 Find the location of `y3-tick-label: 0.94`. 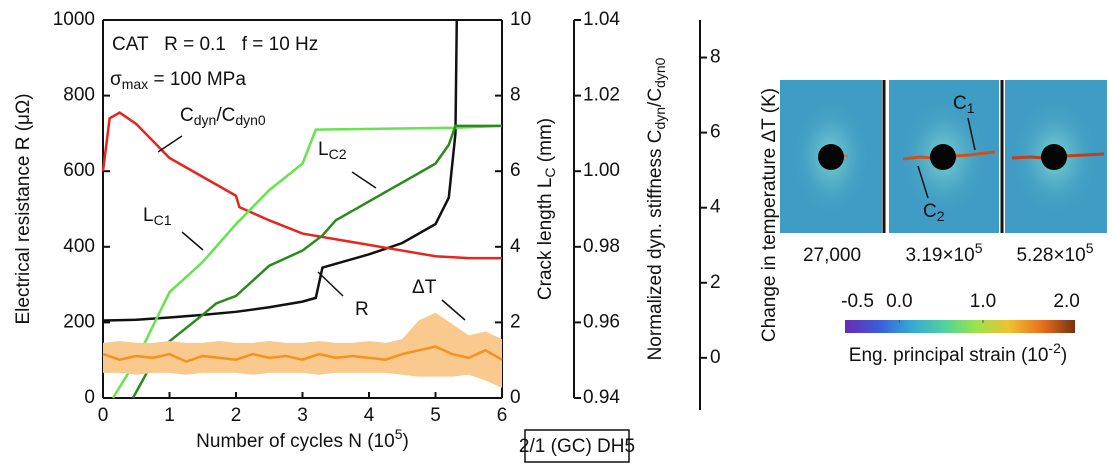

y3-tick-label: 0.94 is located at coordinates (601, 397).